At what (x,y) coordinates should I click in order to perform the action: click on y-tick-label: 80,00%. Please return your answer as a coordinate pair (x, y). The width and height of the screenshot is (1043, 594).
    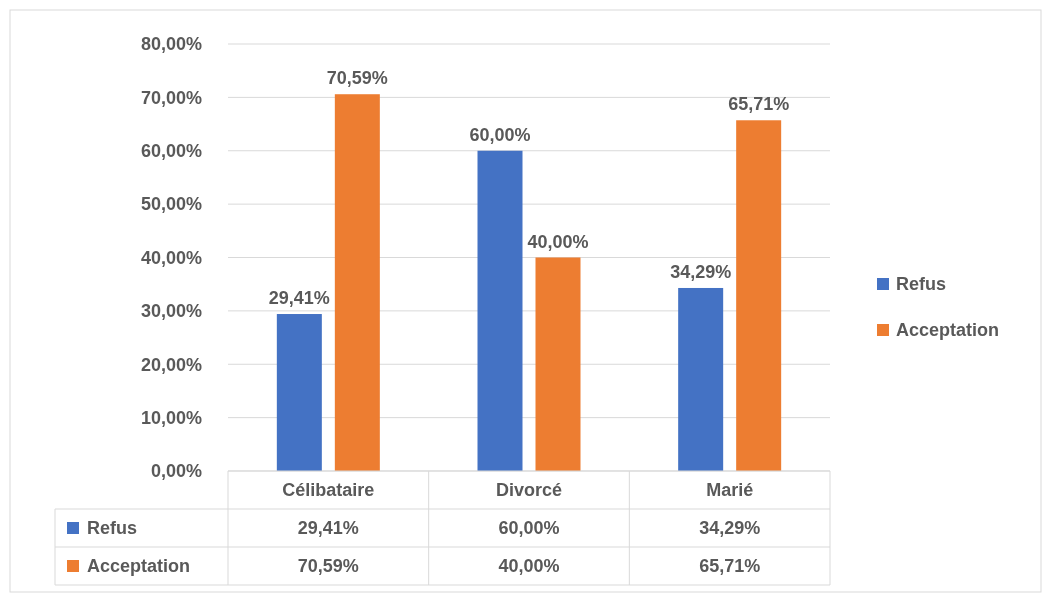
    Looking at the image, I should click on (171, 44).